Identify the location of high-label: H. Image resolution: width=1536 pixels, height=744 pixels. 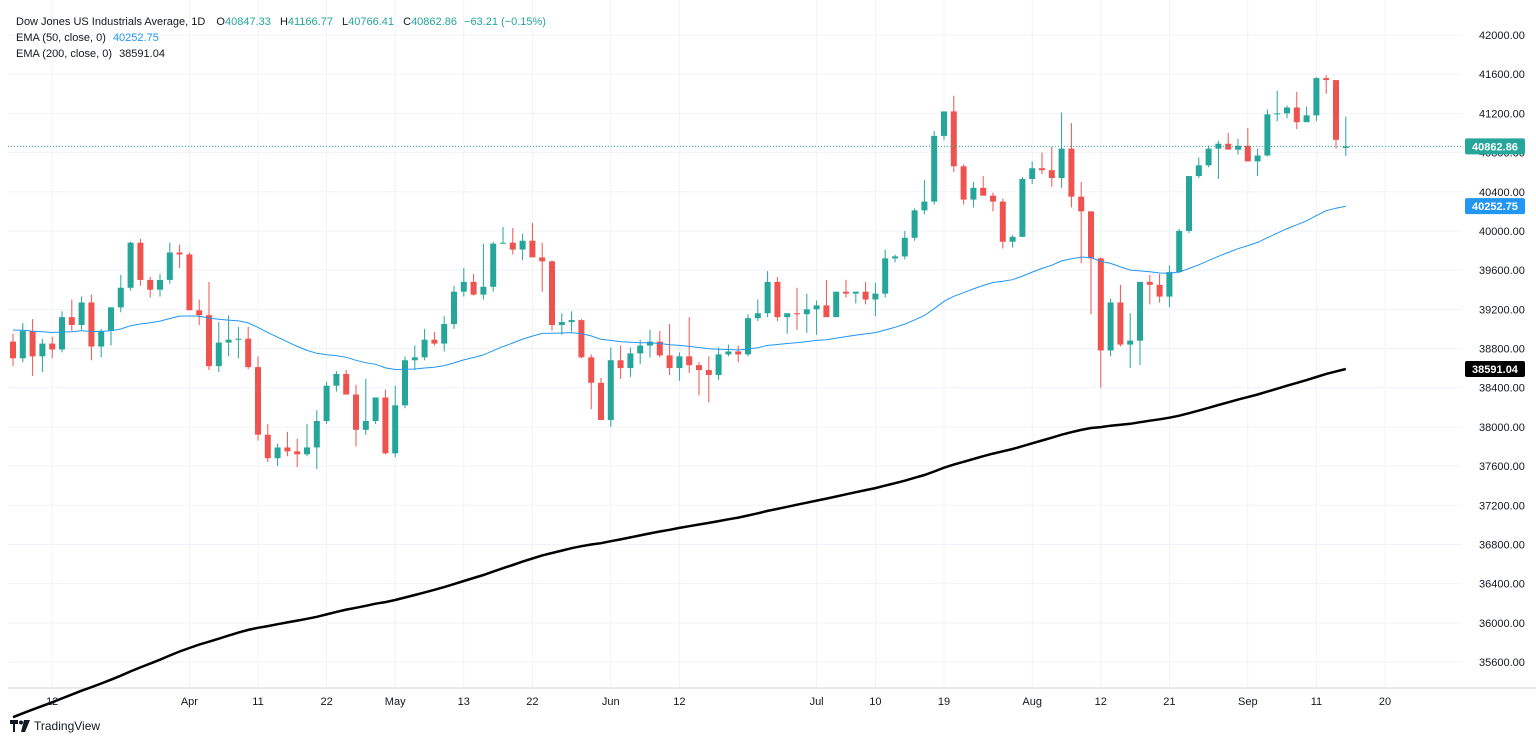
(283, 22).